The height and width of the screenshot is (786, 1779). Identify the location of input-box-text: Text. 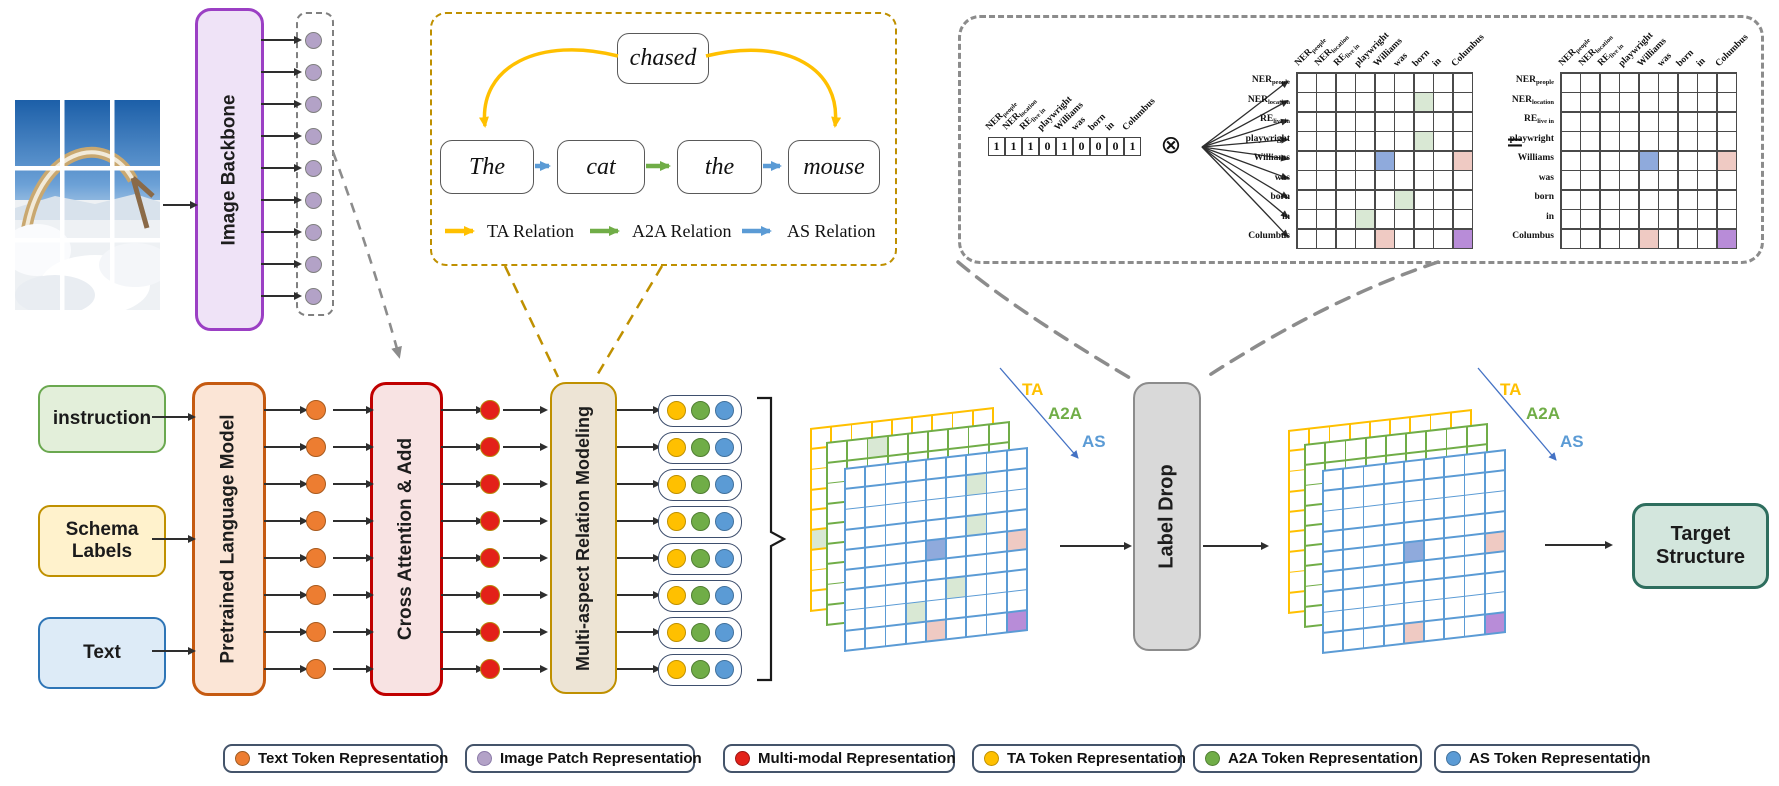
(102, 653).